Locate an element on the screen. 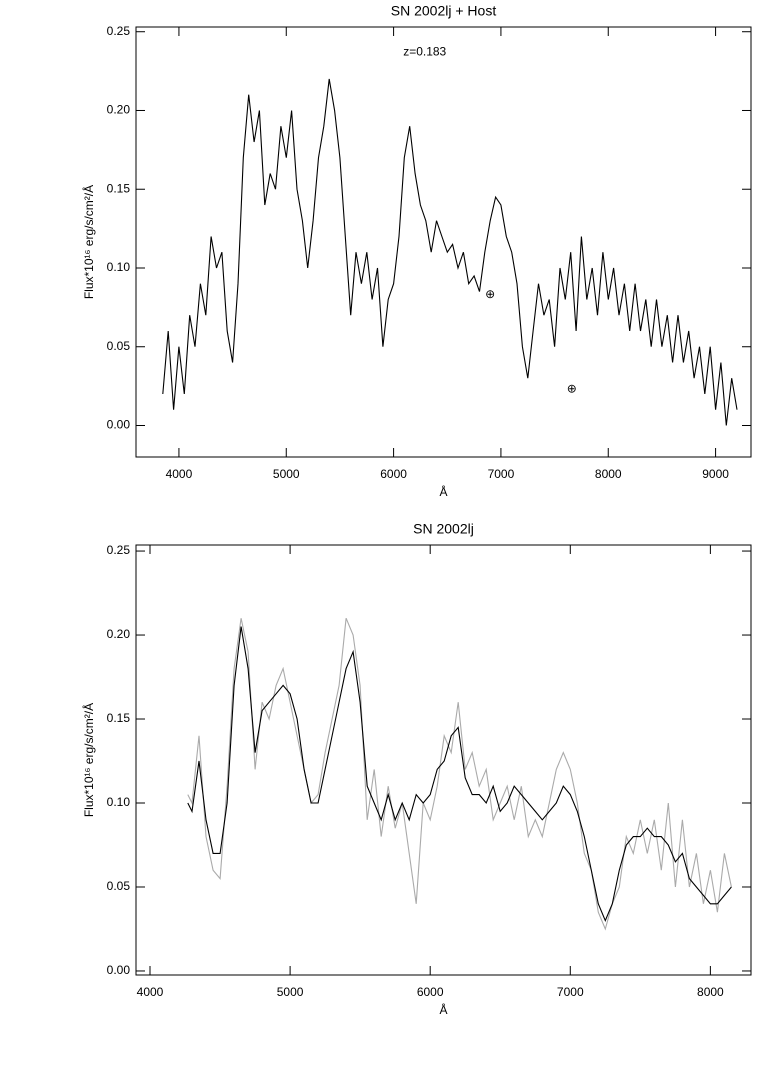 This screenshot has height=1079, width=771. chart-title: SN 2002lj is located at coordinates (443, 529).